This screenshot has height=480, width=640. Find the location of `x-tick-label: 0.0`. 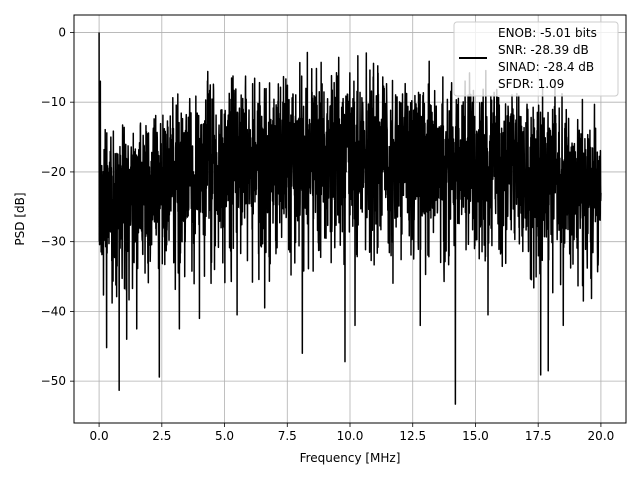

x-tick-label: 0.0 is located at coordinates (99, 436).